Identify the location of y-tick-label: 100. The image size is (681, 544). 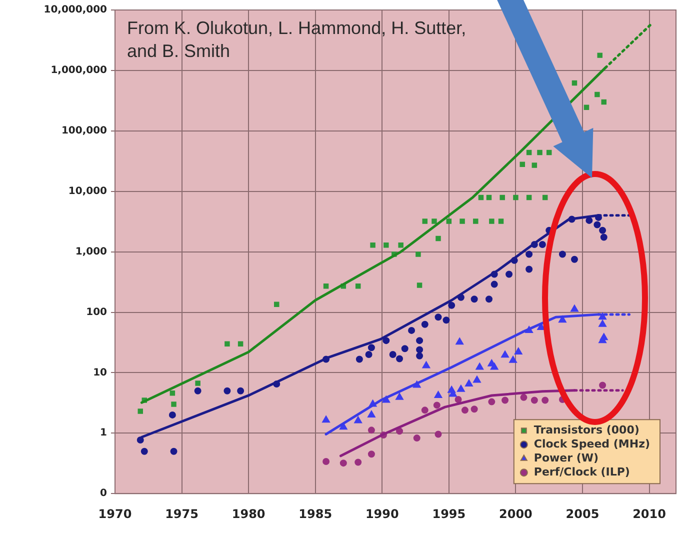
(97, 312).